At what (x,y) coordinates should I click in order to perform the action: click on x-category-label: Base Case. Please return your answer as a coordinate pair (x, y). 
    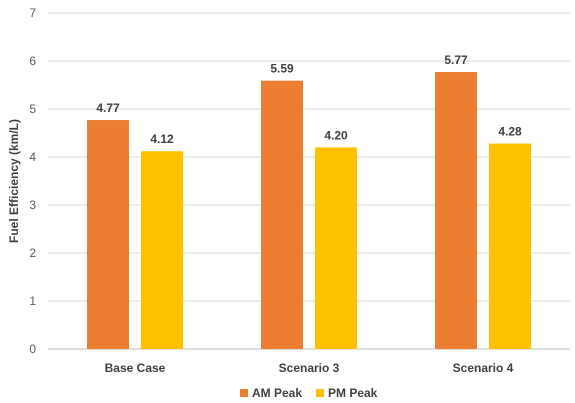
    Looking at the image, I should click on (135, 368).